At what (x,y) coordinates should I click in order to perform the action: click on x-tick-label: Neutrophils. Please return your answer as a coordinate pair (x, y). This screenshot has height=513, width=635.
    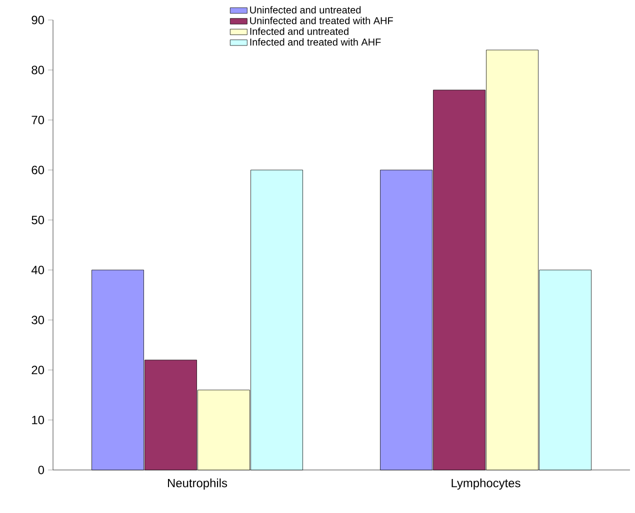
    Looking at the image, I should click on (198, 484).